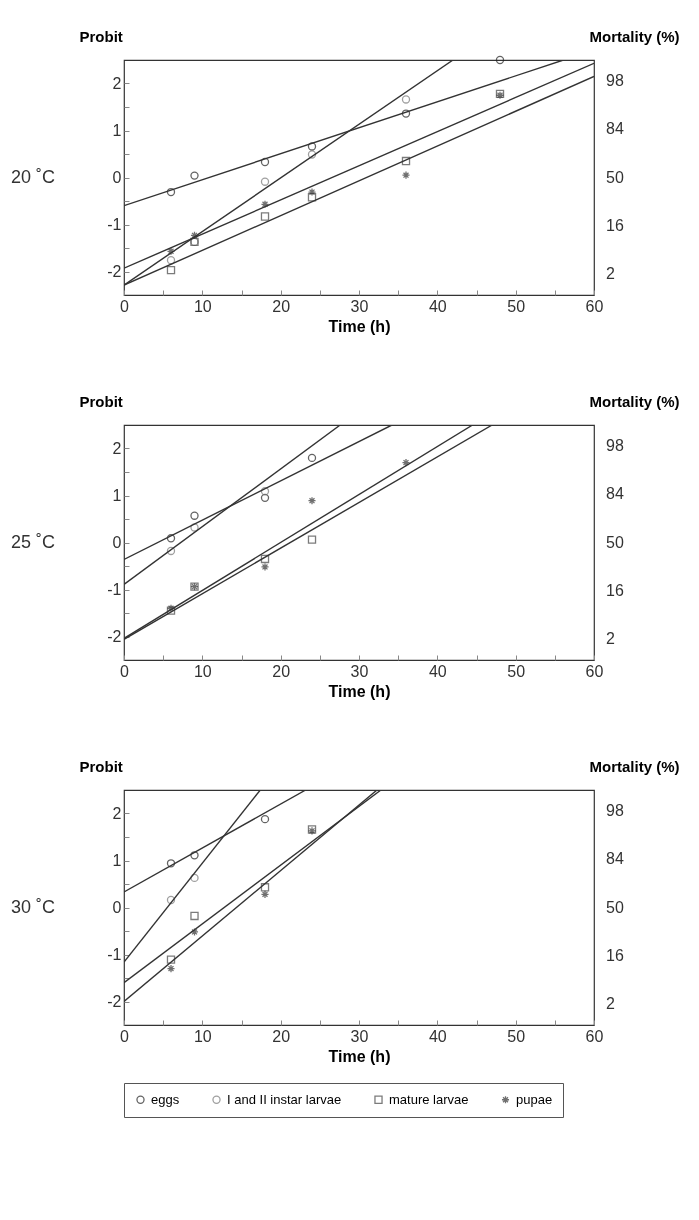  I want to click on text: 20 ˚C, so click(32, 176).